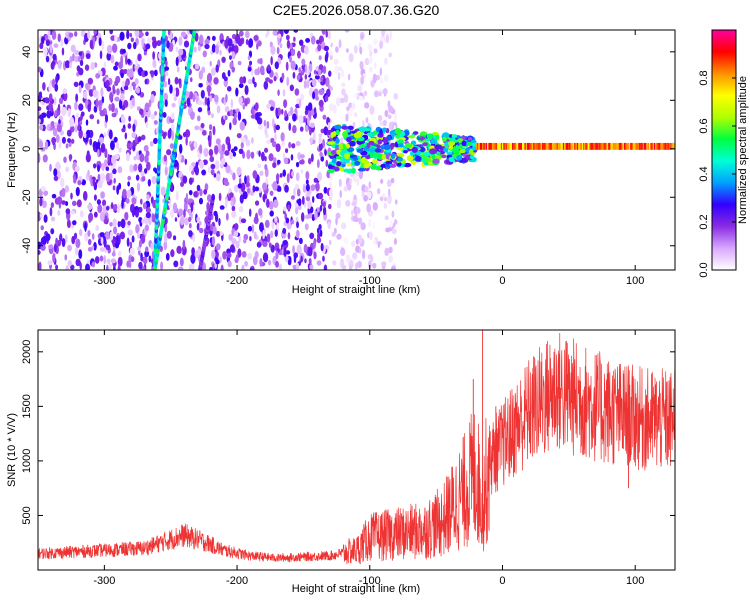 Image resolution: width=750 pixels, height=600 pixels. I want to click on colorbar-tick-label: 0.0, so click(704, 269).